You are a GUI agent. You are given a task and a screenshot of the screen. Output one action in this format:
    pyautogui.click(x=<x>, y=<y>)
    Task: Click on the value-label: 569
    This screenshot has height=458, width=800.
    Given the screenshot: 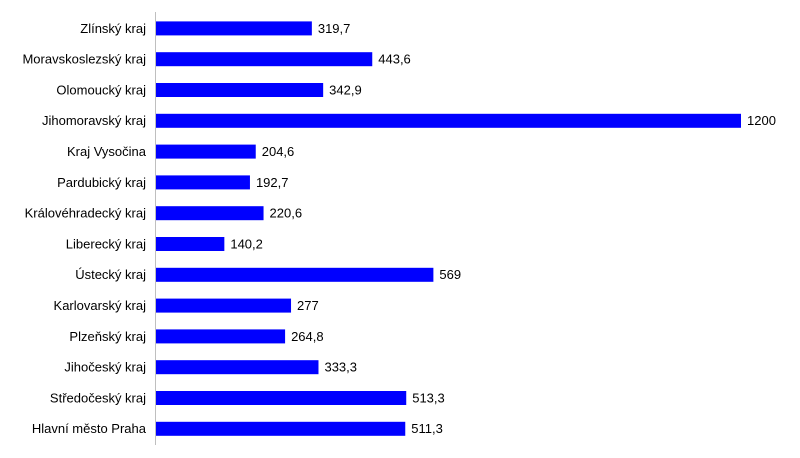 What is the action you would take?
    pyautogui.click(x=450, y=274)
    